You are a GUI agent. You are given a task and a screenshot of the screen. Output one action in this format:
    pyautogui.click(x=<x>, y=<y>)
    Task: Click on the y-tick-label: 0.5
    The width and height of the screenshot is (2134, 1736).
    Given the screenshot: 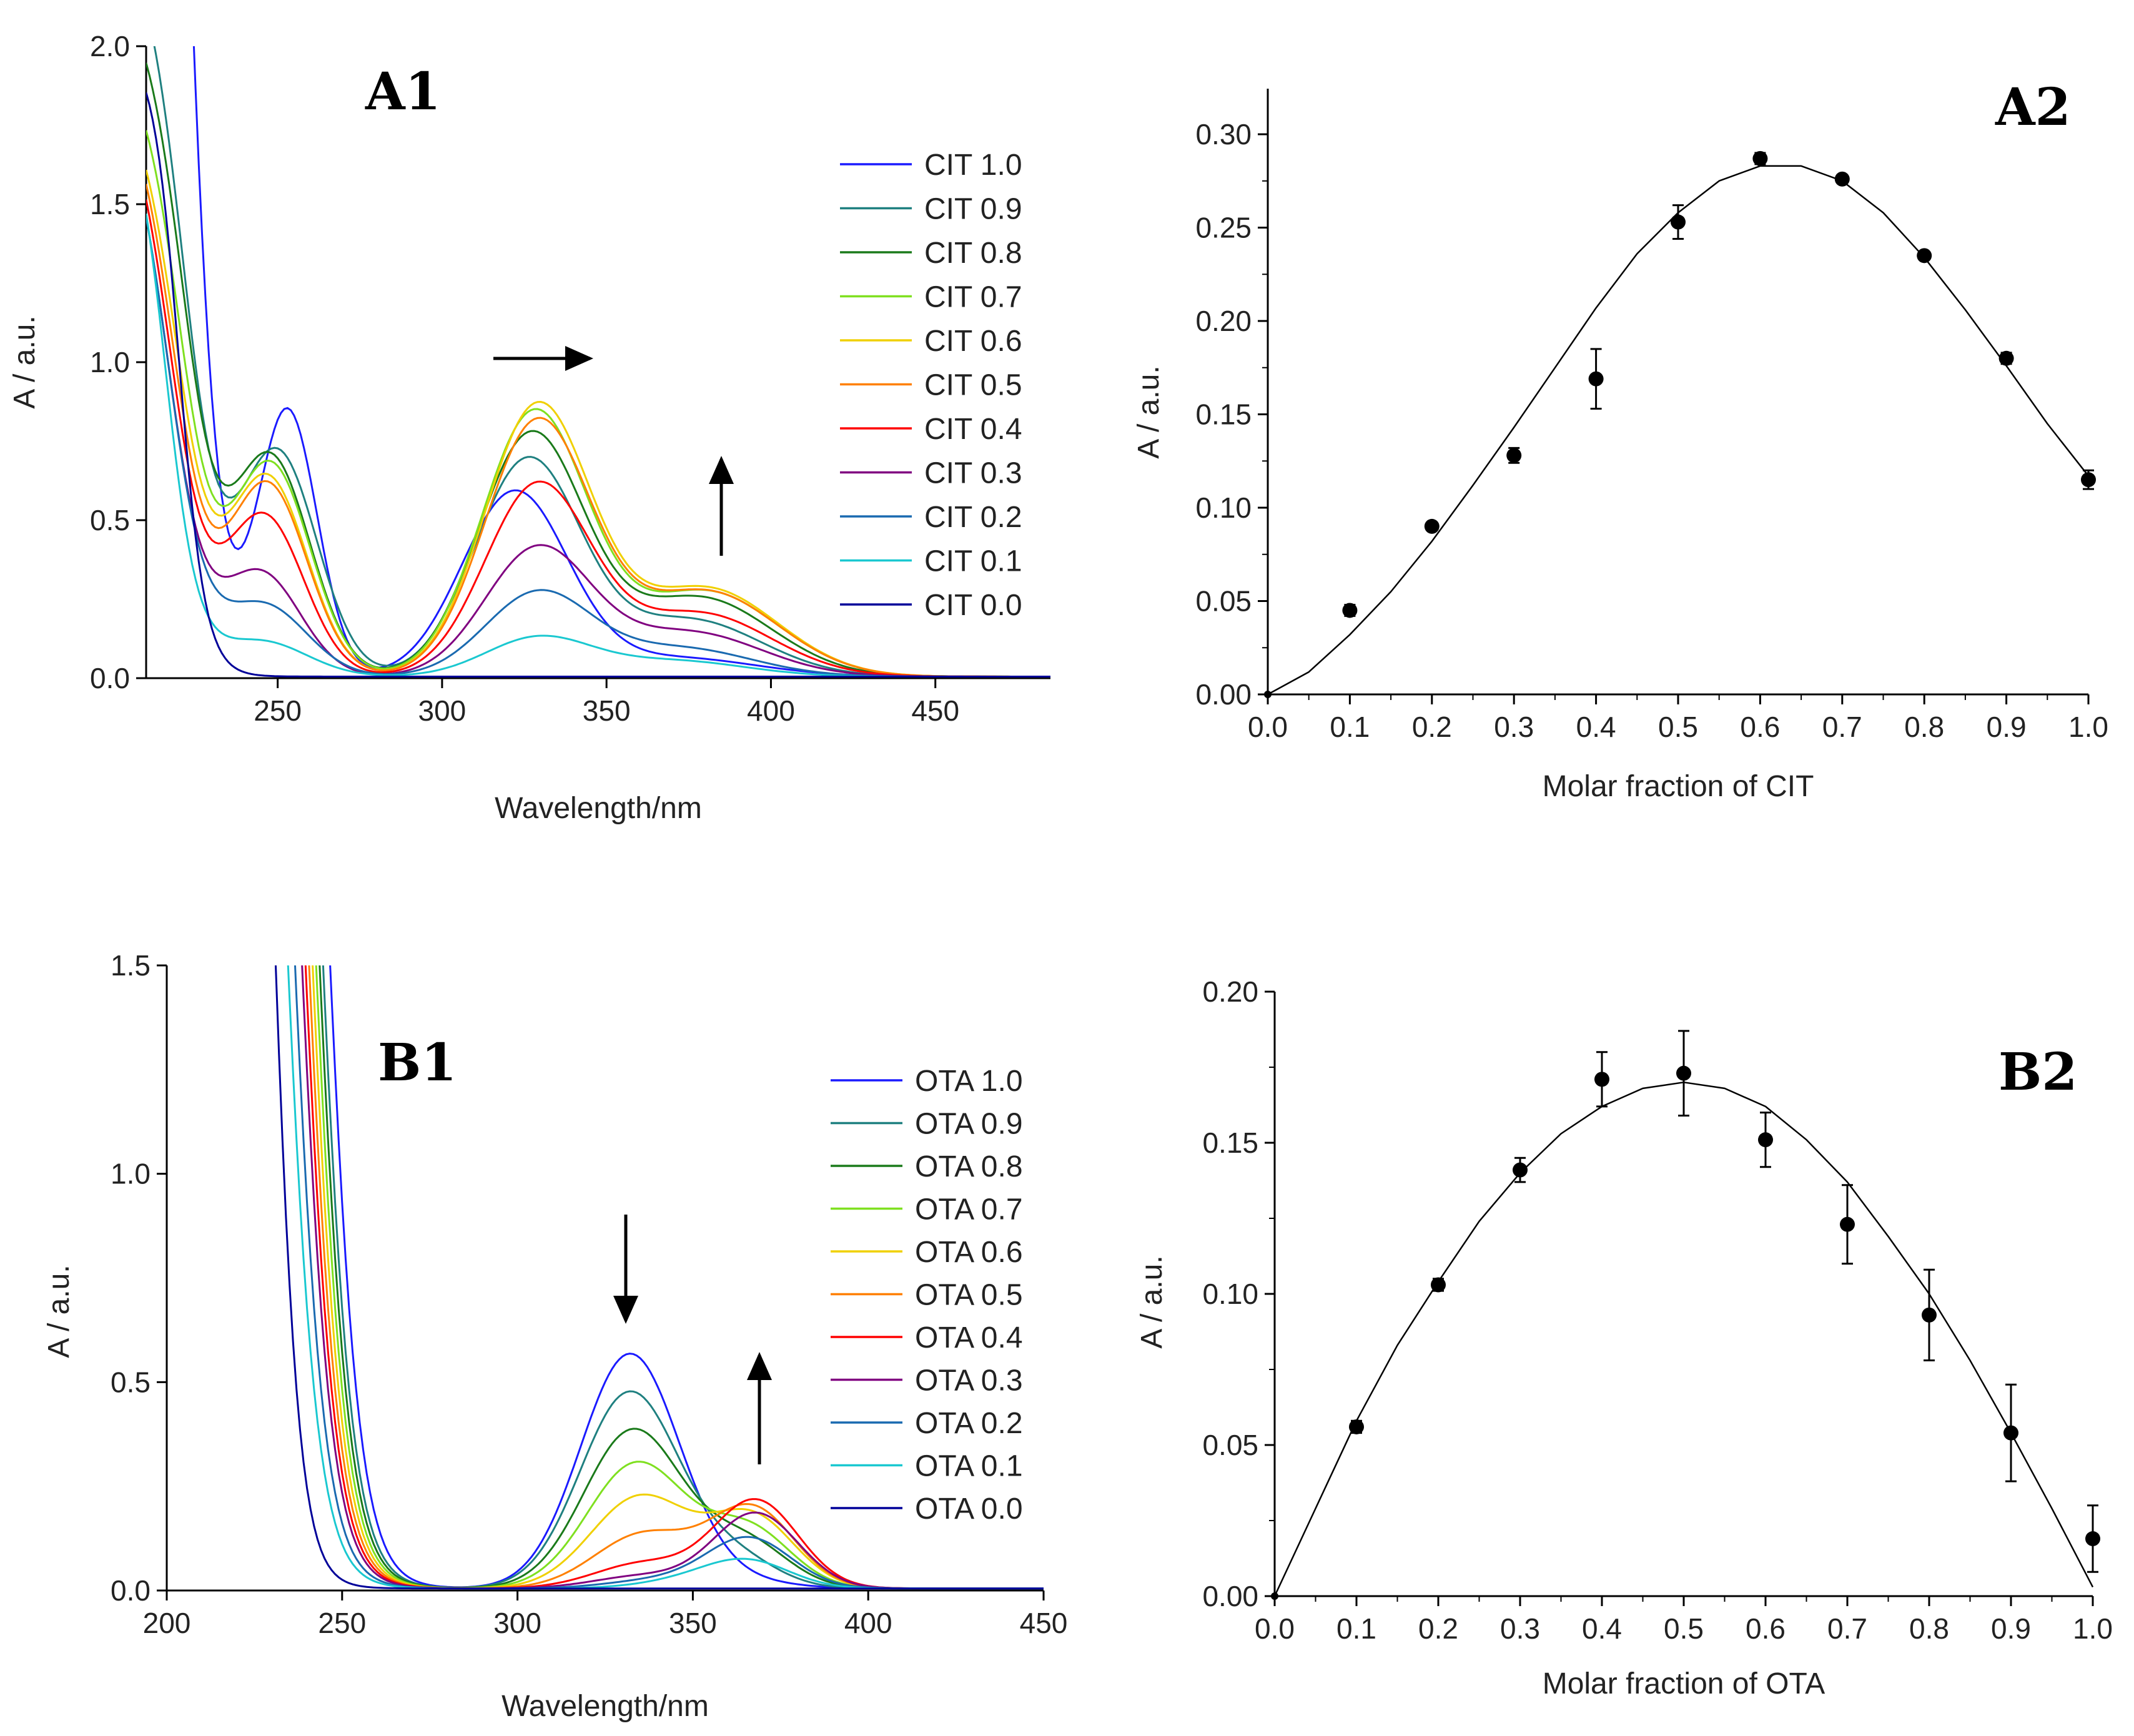 What is the action you would take?
    pyautogui.click(x=110, y=520)
    